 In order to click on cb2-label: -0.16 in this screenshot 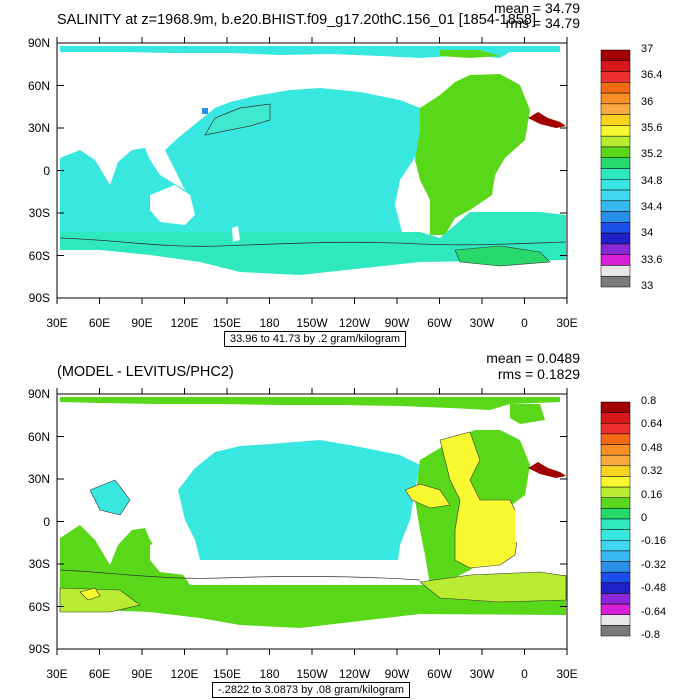, I will do `click(654, 541)`.